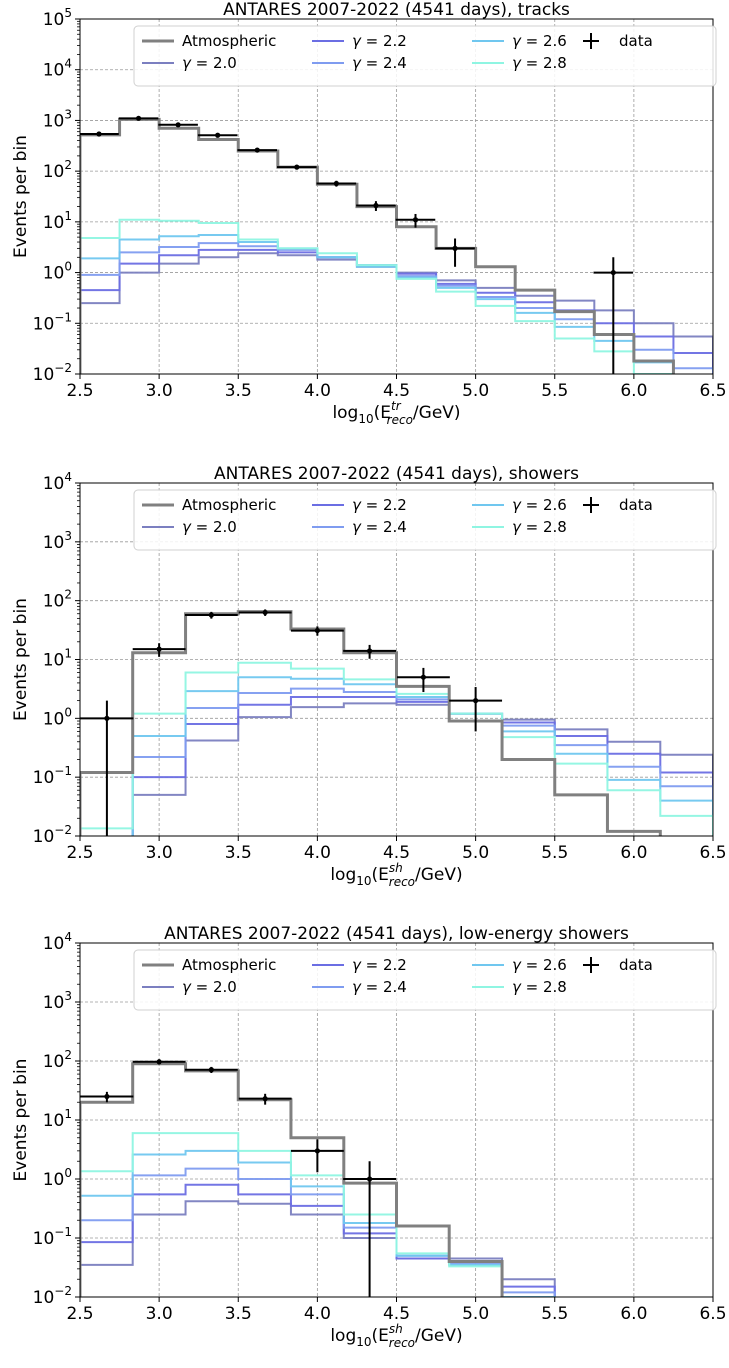  Describe the element at coordinates (57, 18) in the screenshot. I see `y-tick-label: 10⁵` at that location.